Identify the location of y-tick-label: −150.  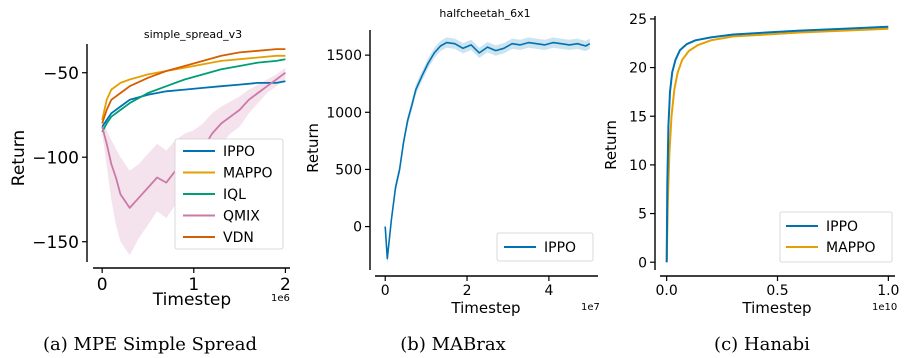
(55, 243).